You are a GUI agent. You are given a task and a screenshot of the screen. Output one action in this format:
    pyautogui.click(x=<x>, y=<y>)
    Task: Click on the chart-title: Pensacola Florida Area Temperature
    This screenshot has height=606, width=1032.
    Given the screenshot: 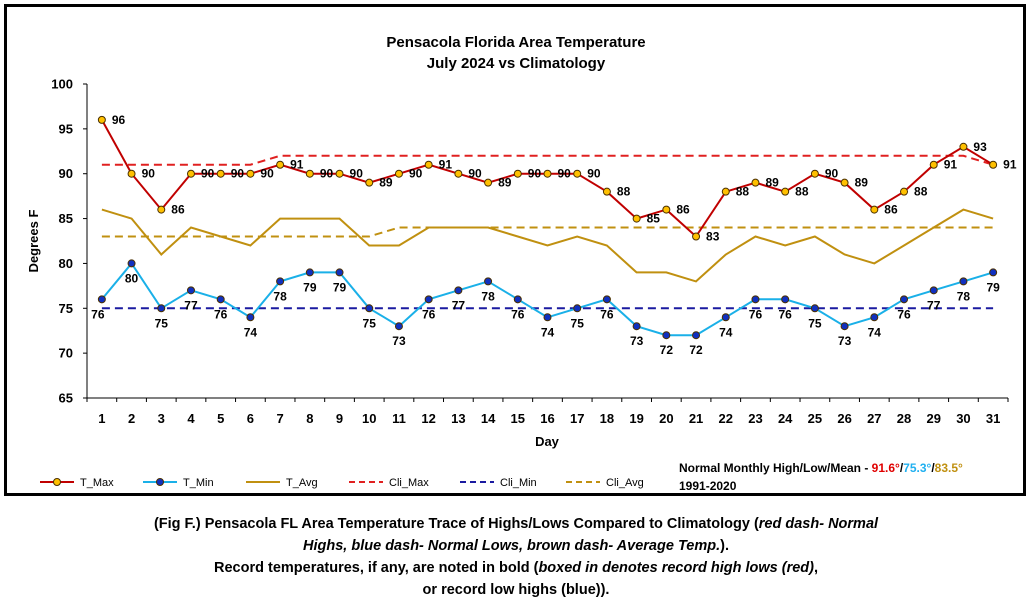 What is the action you would take?
    pyautogui.click(x=515, y=42)
    